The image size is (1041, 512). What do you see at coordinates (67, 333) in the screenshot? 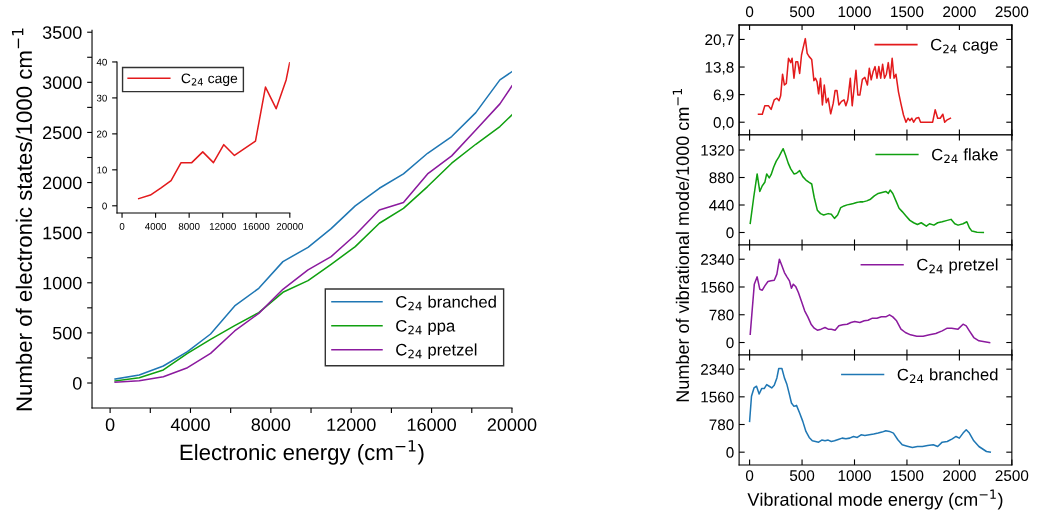
I see `y-tick-label: 500` at bounding box center [67, 333].